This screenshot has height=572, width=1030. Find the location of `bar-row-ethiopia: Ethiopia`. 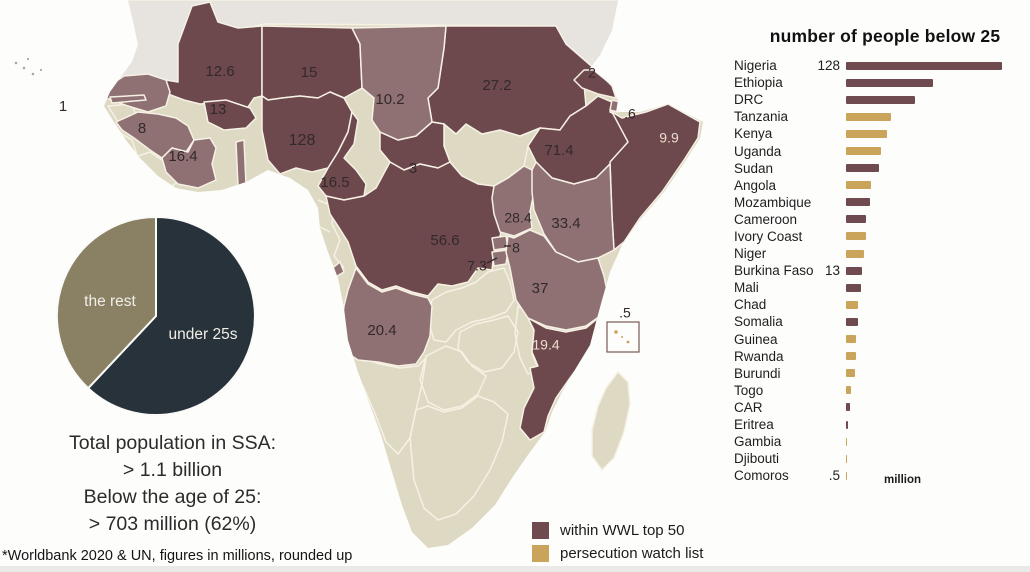

bar-row-ethiopia: Ethiopia is located at coordinates (882, 82).